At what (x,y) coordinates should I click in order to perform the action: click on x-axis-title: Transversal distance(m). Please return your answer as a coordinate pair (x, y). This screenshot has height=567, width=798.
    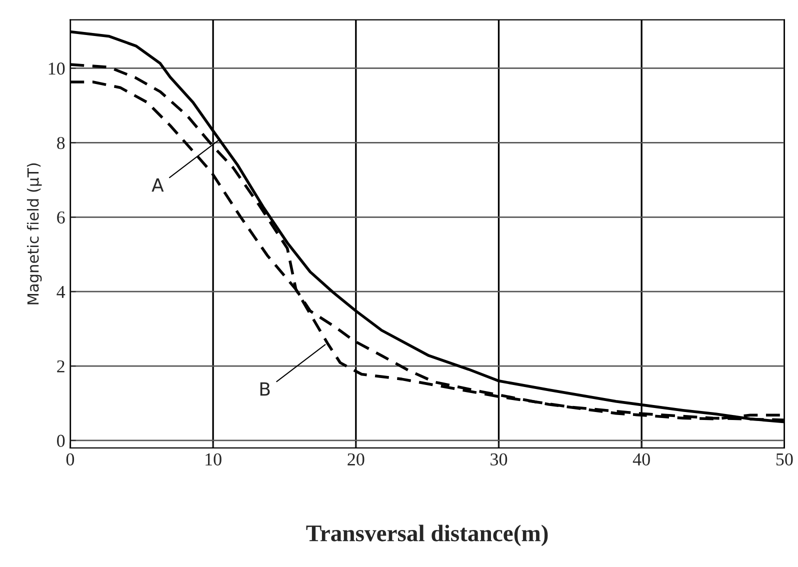
    Looking at the image, I should click on (427, 535).